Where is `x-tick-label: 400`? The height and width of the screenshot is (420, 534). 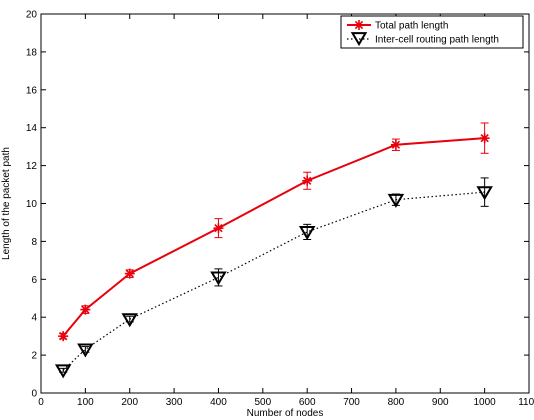 x-tick-label: 400 is located at coordinates (218, 402).